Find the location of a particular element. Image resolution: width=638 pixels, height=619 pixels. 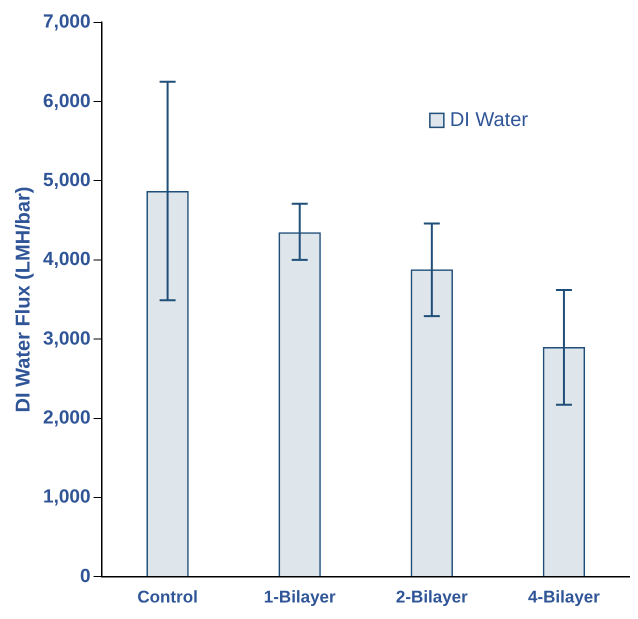

legend-label: DI Water is located at coordinates (489, 119).